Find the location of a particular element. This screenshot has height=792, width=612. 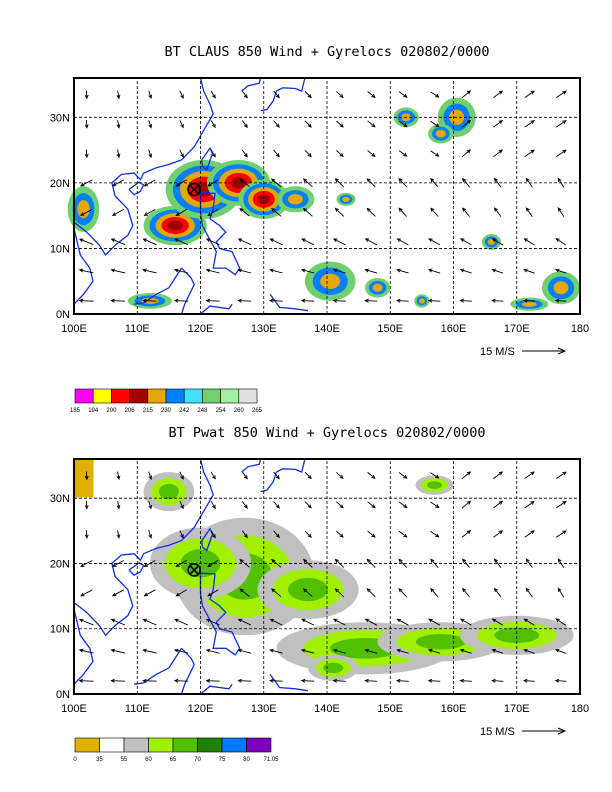

colorbar-label: 215 is located at coordinates (148, 411).